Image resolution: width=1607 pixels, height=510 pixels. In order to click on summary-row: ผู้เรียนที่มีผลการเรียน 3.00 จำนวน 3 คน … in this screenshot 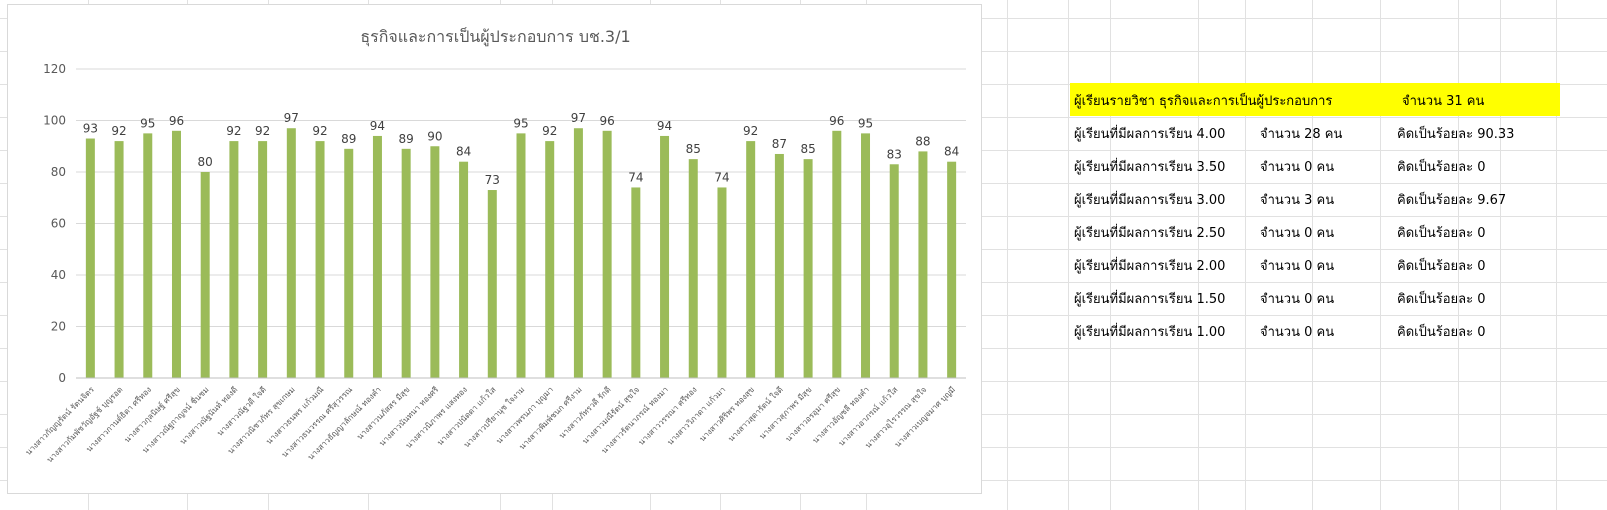, I will do `click(1315, 198)`.